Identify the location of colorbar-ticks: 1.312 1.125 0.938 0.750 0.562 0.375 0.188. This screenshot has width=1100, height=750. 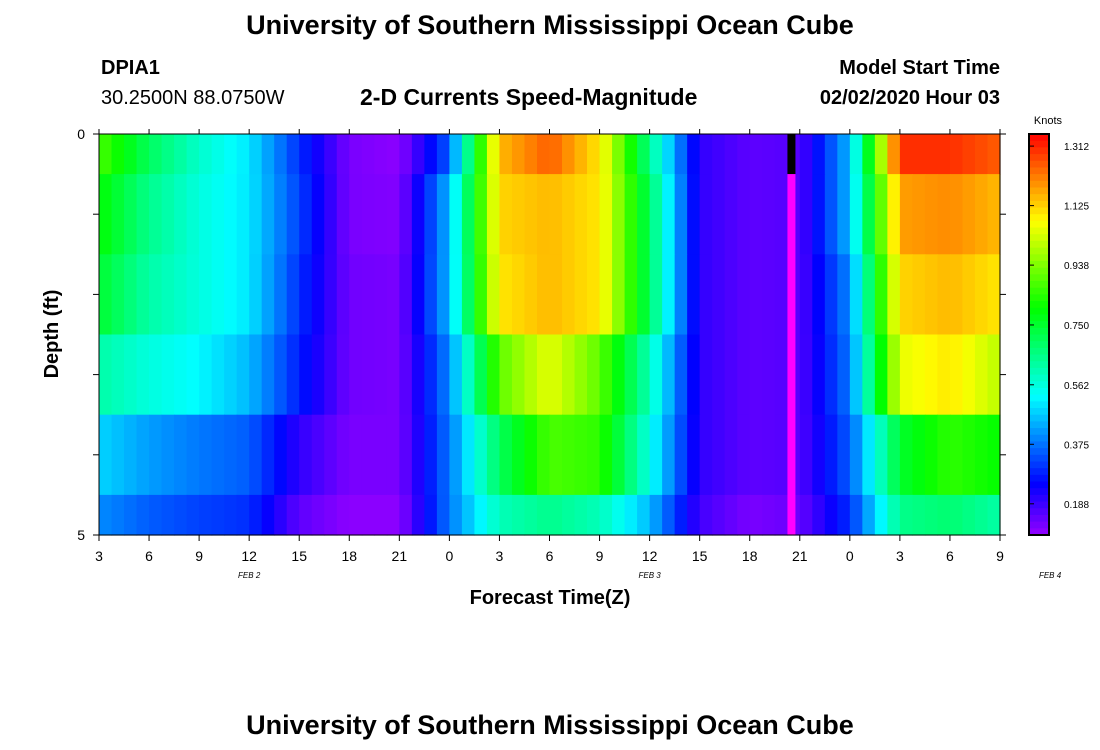
(1059, 326).